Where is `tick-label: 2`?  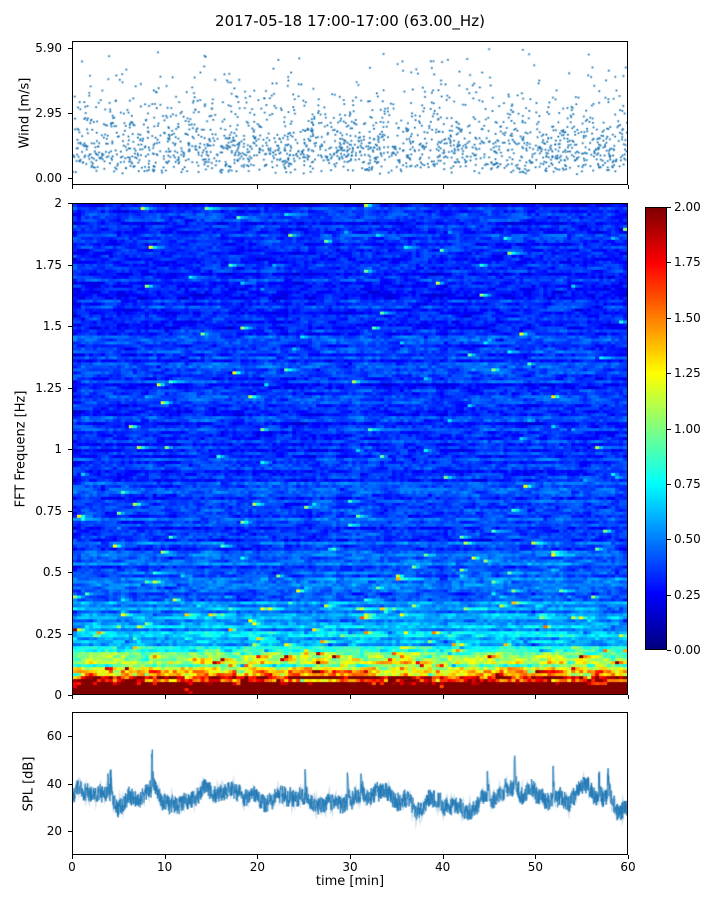
tick-label: 2 is located at coordinates (58, 203).